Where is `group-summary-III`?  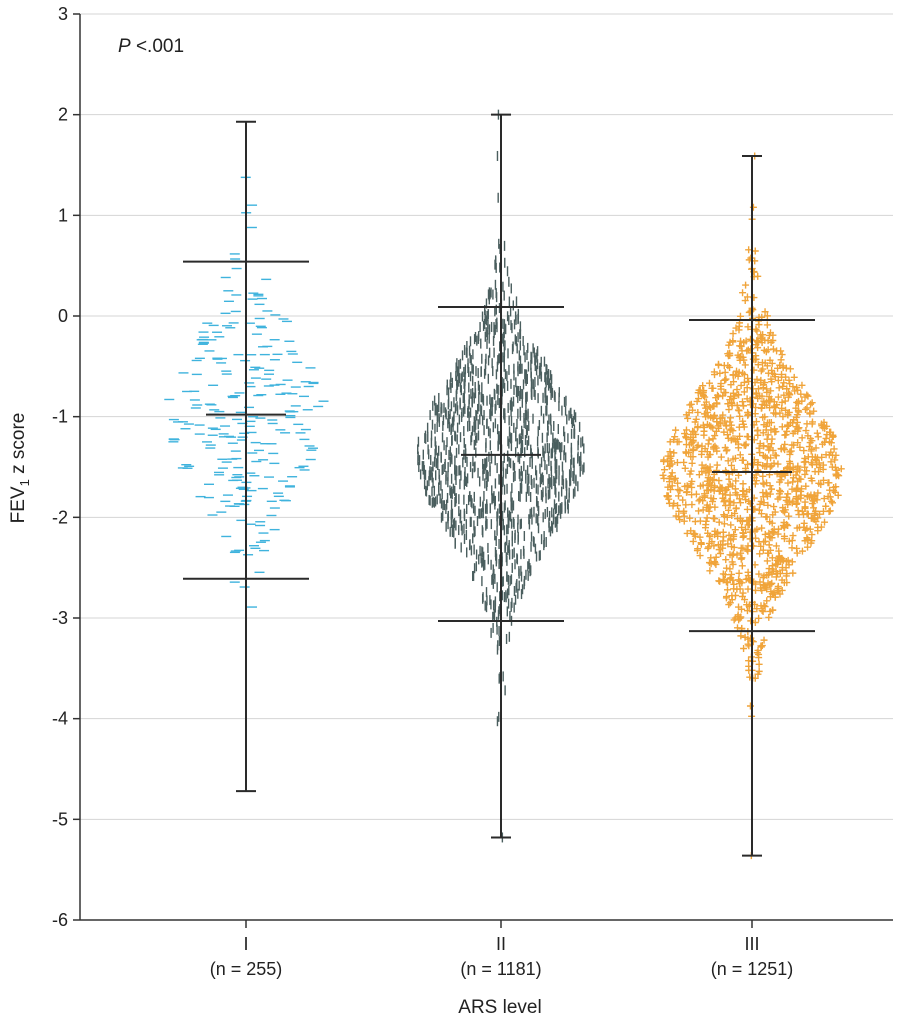 group-summary-III is located at coordinates (752, 505).